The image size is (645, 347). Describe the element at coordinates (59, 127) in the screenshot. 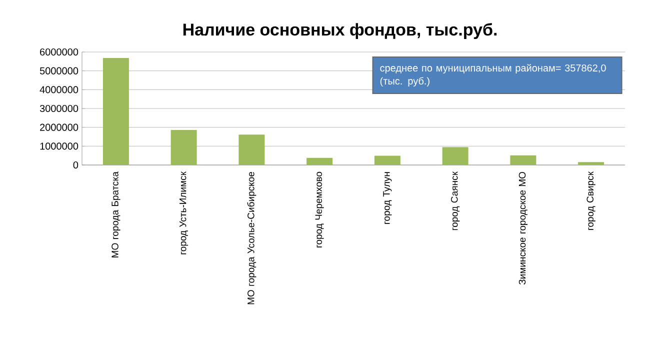

I see `y-tick-label: 2000000` at that location.